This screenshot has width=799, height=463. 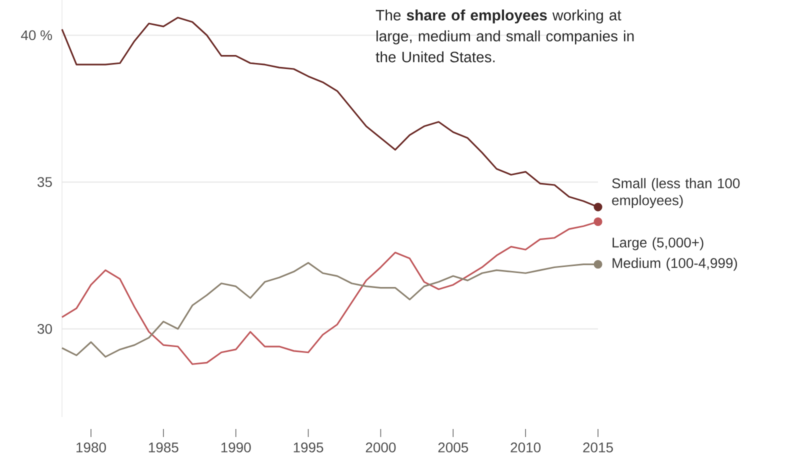 I want to click on text: The share of employees working at large, medium and small companies in the United States., so click(x=505, y=36).